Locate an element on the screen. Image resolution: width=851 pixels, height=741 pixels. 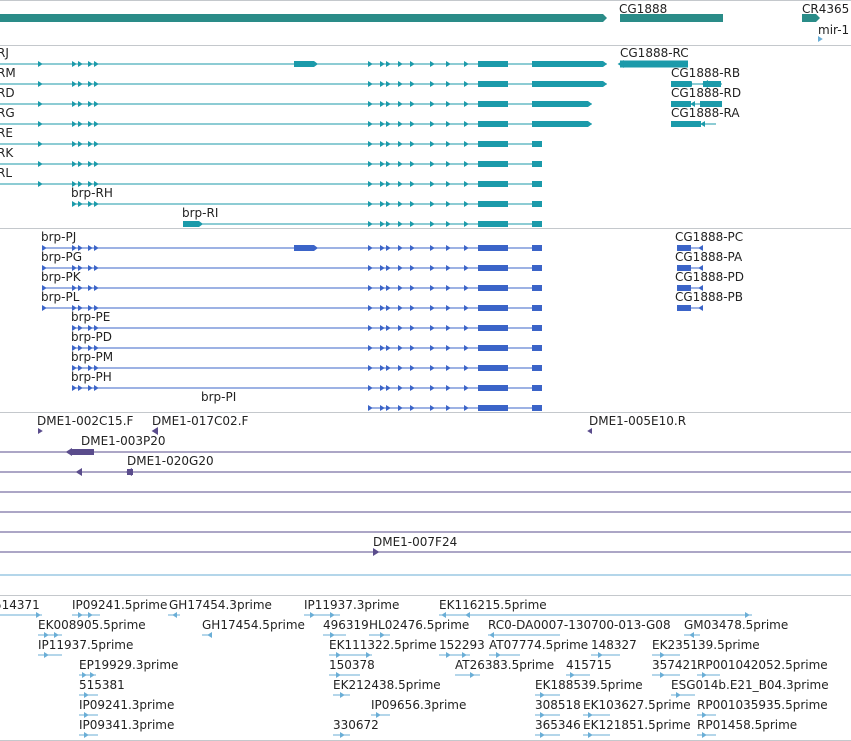
clone-label: DME1-020G20 is located at coordinates (170, 461).